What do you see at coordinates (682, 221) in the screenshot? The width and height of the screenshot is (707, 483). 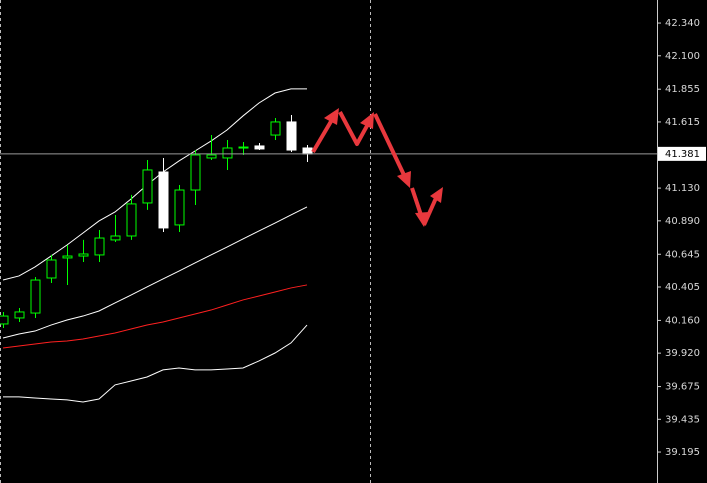 I see `y-tick-label: 40.890` at bounding box center [682, 221].